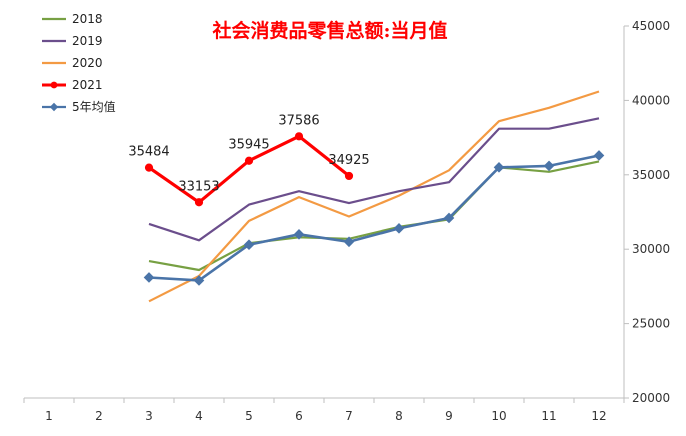  I want to click on y-tick-label: 25000, so click(651, 324).